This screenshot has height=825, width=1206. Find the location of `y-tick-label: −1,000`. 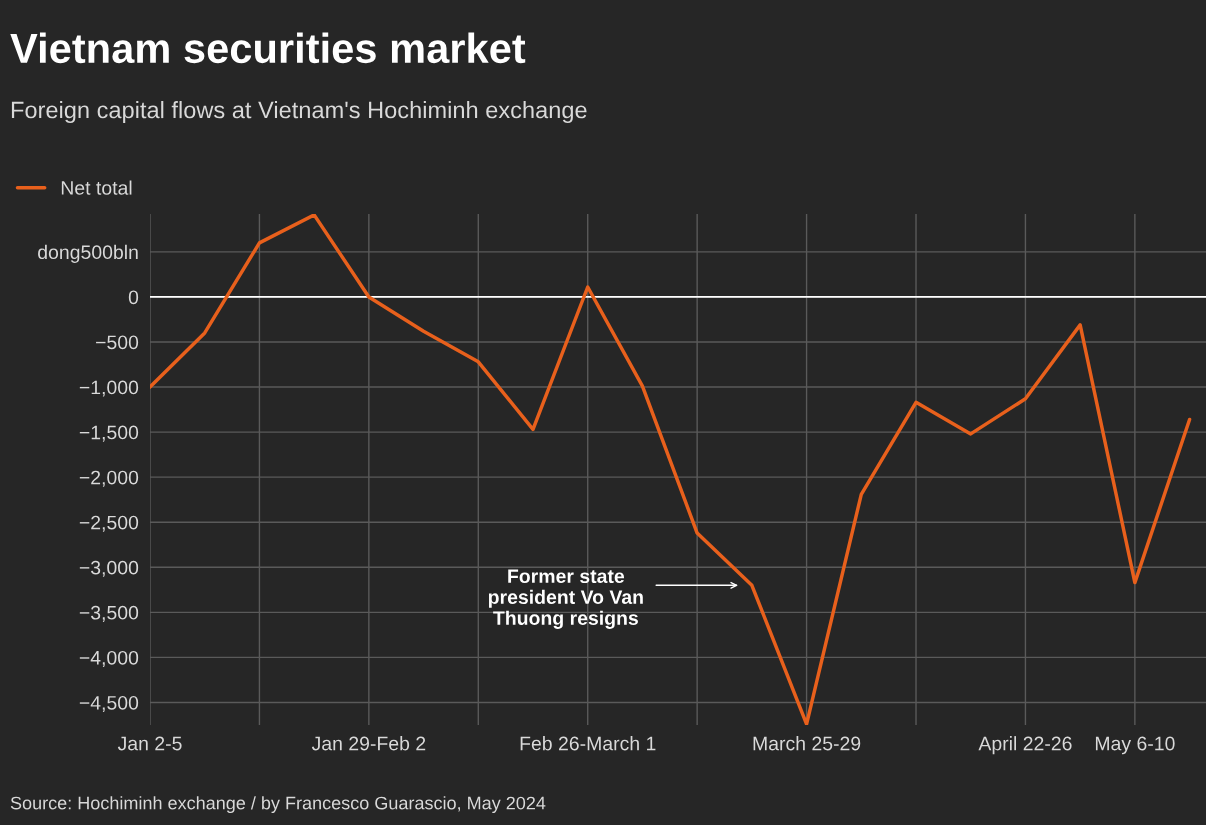

y-tick-label: −1,000 is located at coordinates (109, 388).